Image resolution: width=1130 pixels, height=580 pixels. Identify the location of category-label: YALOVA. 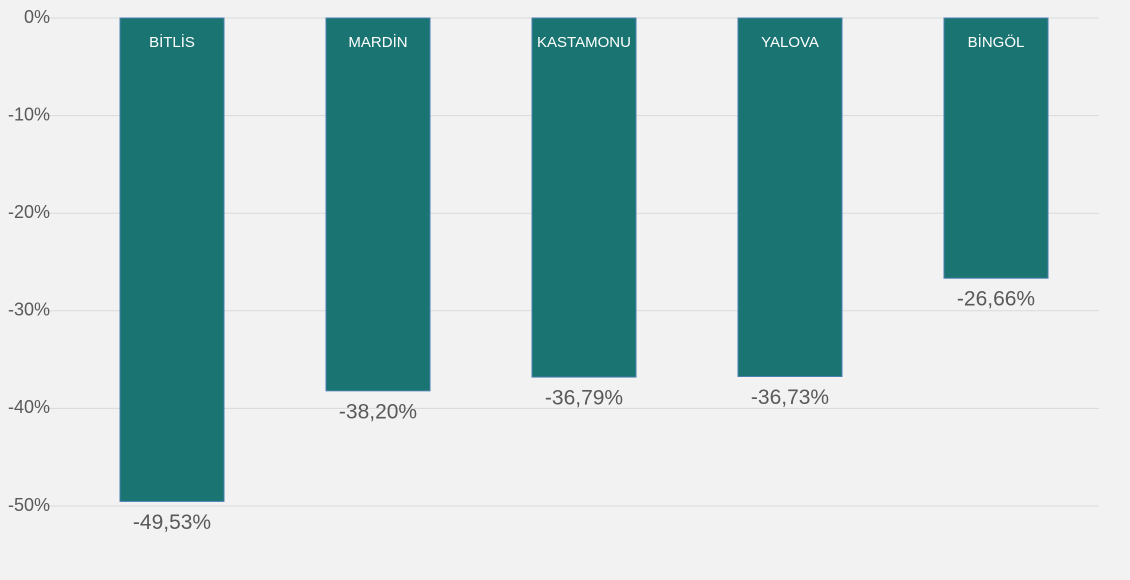
(790, 42).